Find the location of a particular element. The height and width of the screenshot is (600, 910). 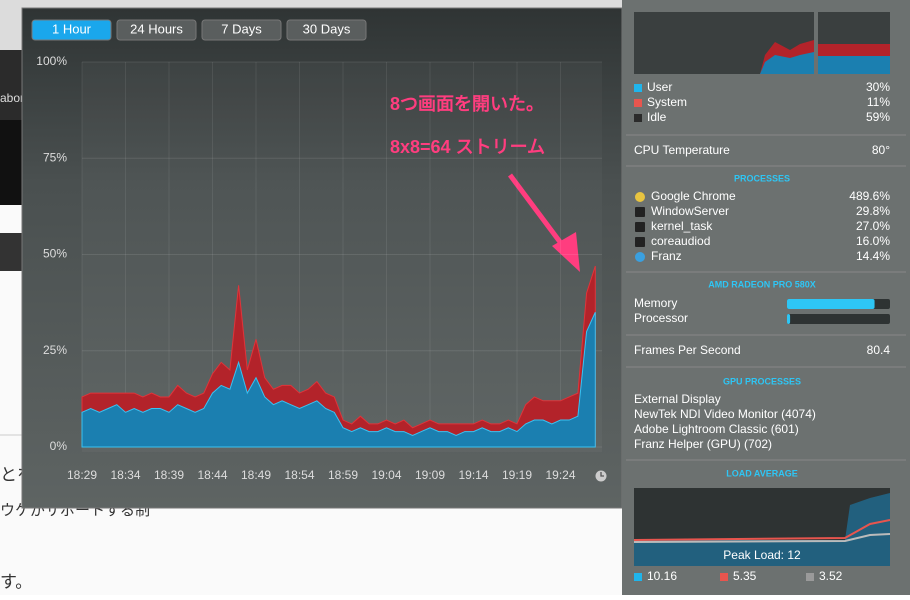

menu-text: 59% is located at coordinates (878, 117).